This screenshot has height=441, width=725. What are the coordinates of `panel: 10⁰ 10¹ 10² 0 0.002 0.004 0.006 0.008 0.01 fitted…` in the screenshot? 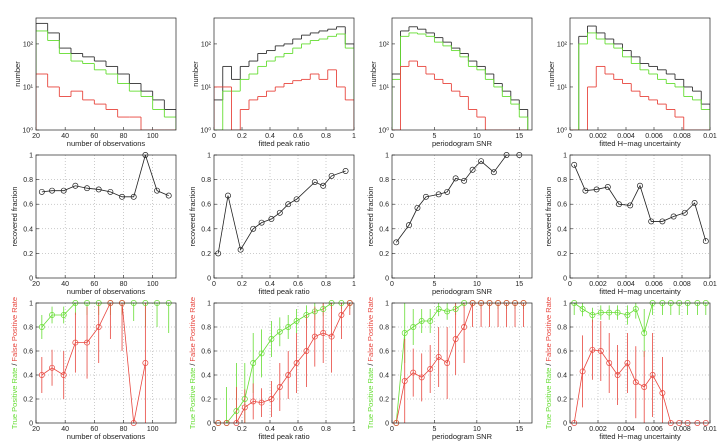 It's located at (632, 82).